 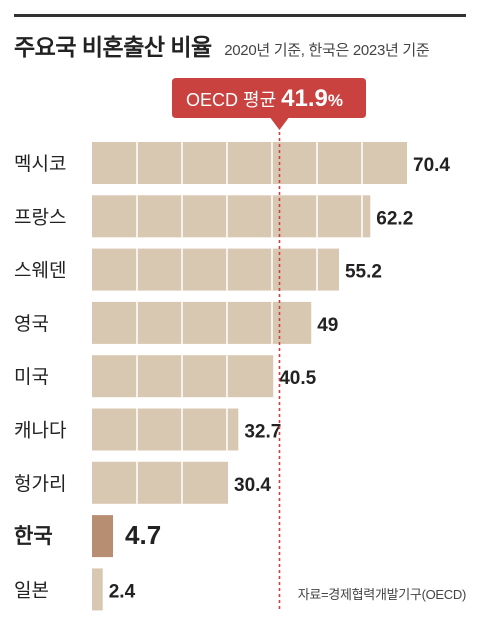 What do you see at coordinates (40, 164) in the screenshot?
I see `category-label: 멕시코` at bounding box center [40, 164].